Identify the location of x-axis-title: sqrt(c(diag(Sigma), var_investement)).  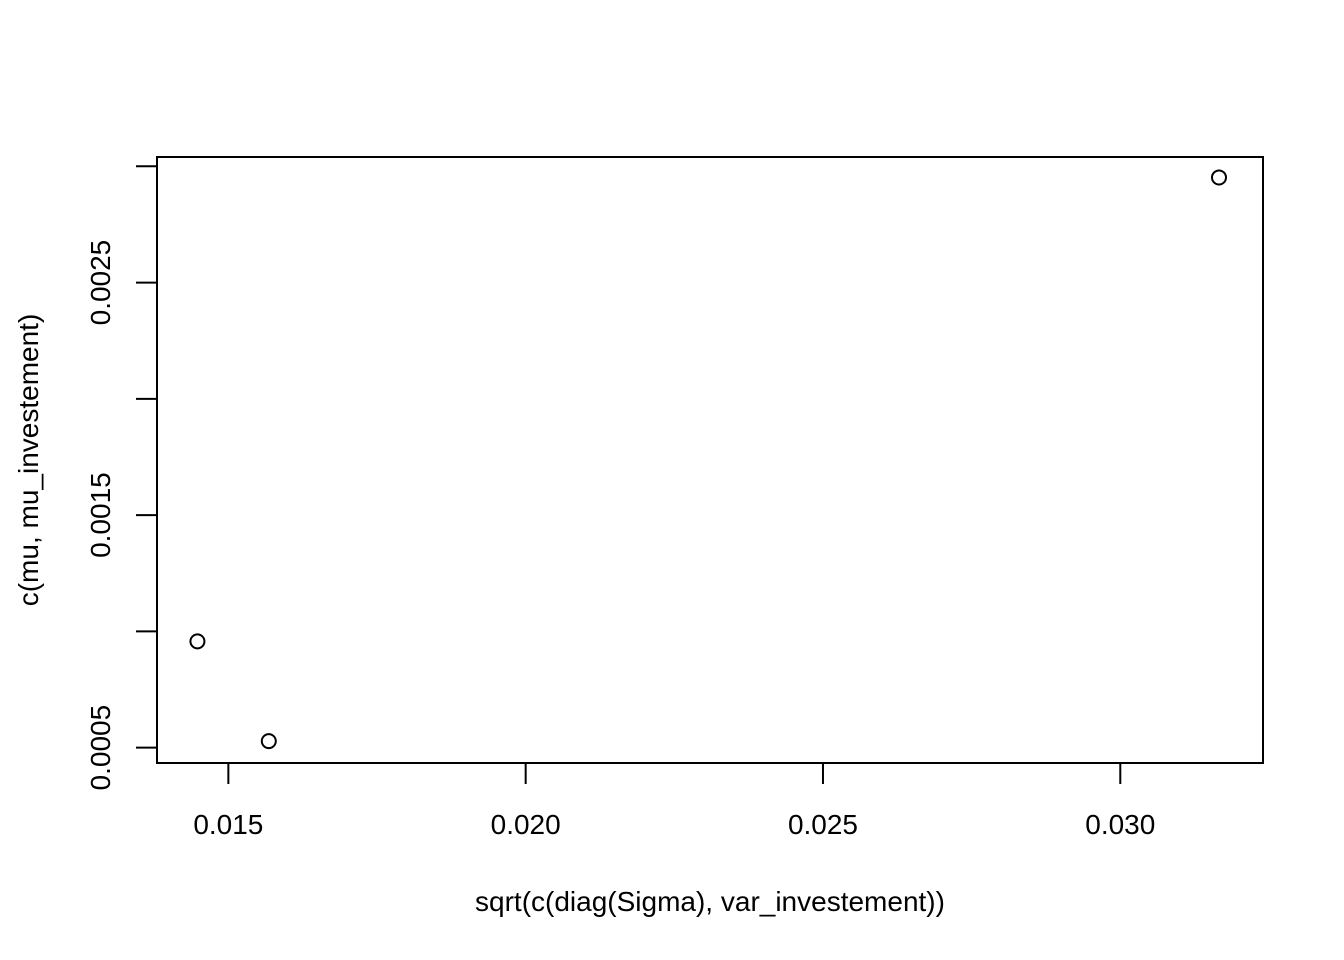
(710, 901).